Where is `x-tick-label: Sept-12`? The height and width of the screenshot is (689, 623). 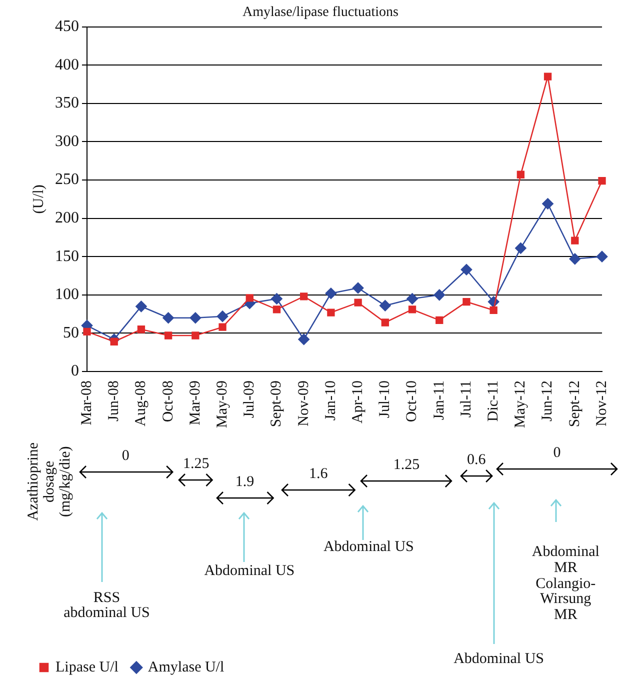 x-tick-label: Sept-12 is located at coordinates (574, 404).